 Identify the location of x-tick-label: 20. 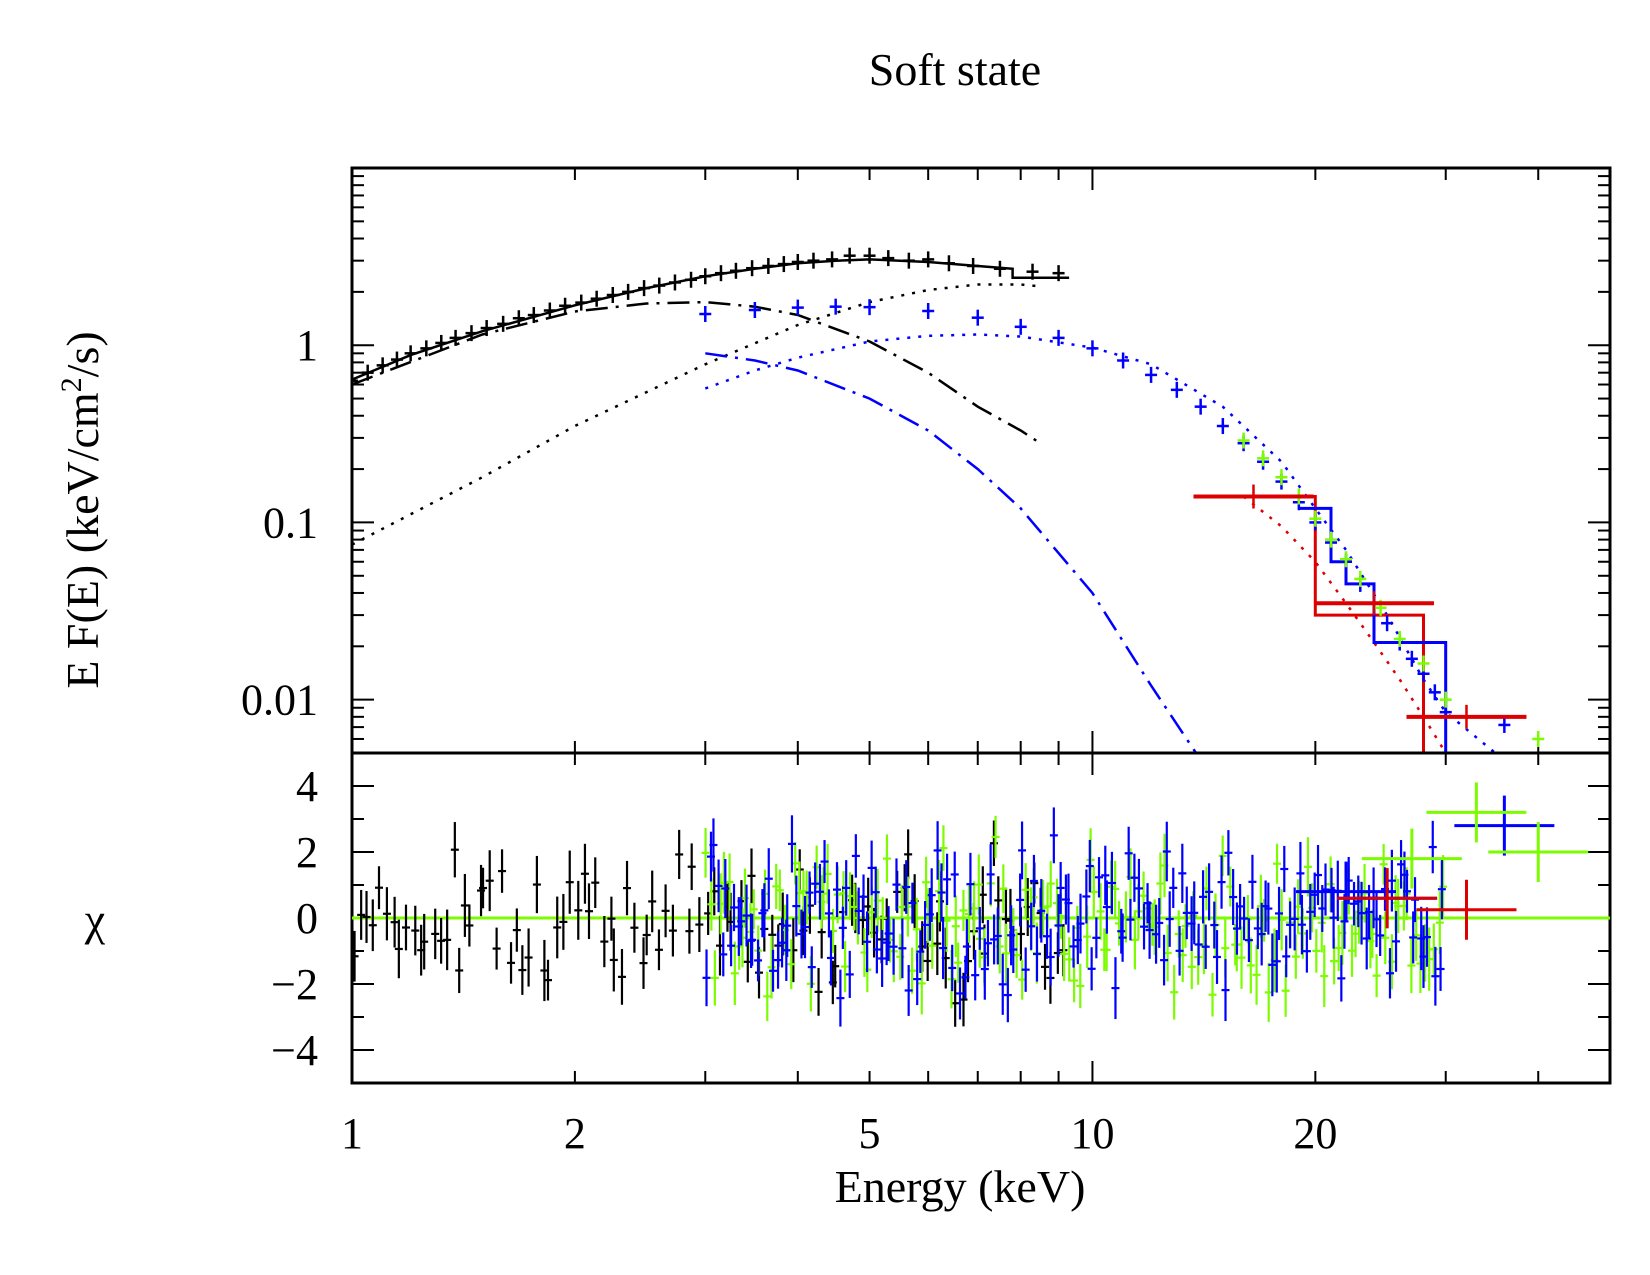
(1315, 1133).